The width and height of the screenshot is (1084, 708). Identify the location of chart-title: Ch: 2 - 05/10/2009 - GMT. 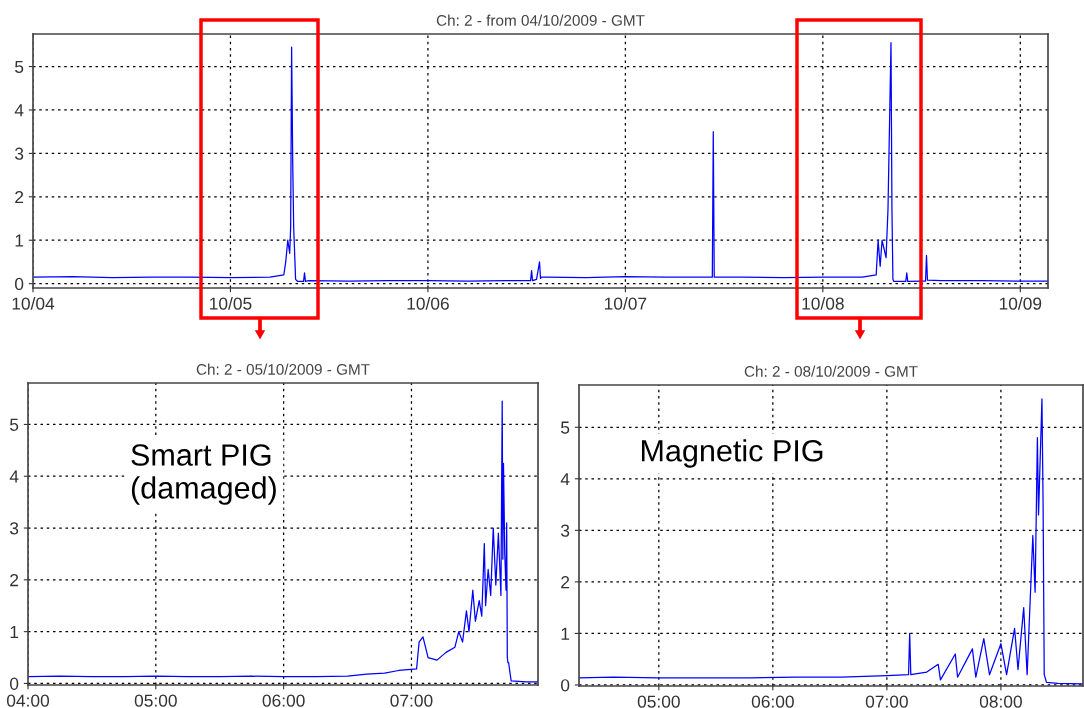
(283, 369).